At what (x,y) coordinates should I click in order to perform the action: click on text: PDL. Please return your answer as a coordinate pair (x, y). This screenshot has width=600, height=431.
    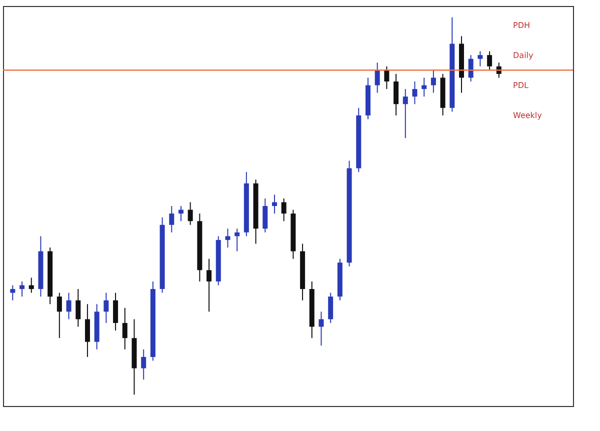
    Looking at the image, I should click on (521, 85).